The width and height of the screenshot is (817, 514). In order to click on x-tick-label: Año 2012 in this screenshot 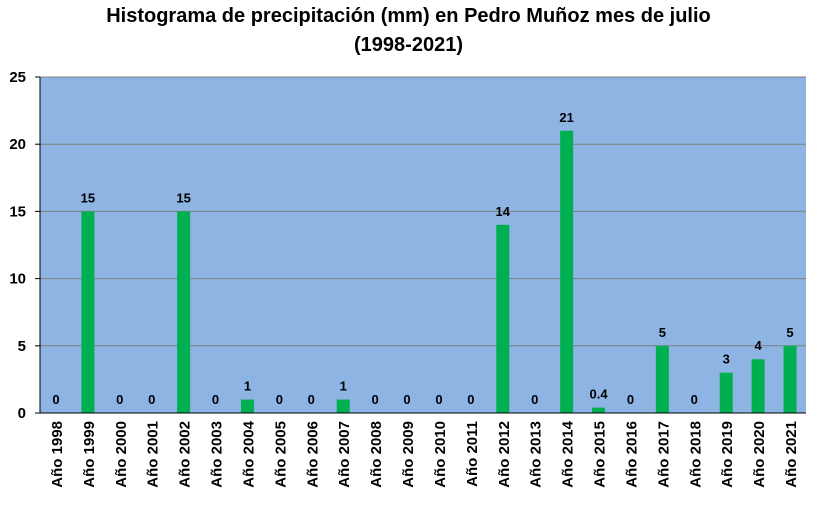, I will do `click(504, 454)`.